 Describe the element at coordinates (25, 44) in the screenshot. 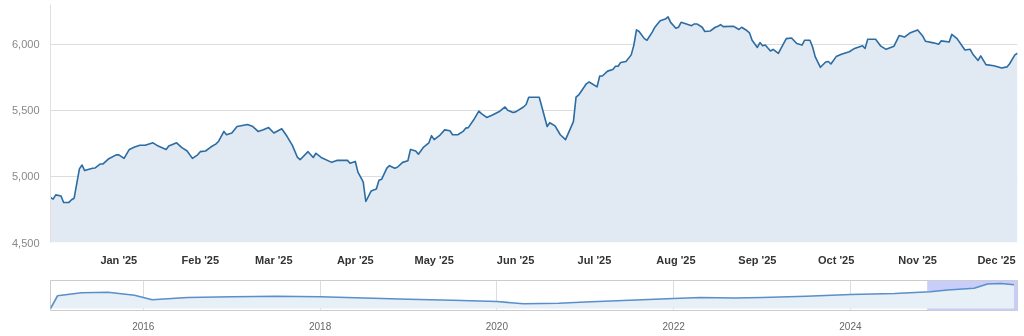

I see `y-tick-label: 6,000` at that location.